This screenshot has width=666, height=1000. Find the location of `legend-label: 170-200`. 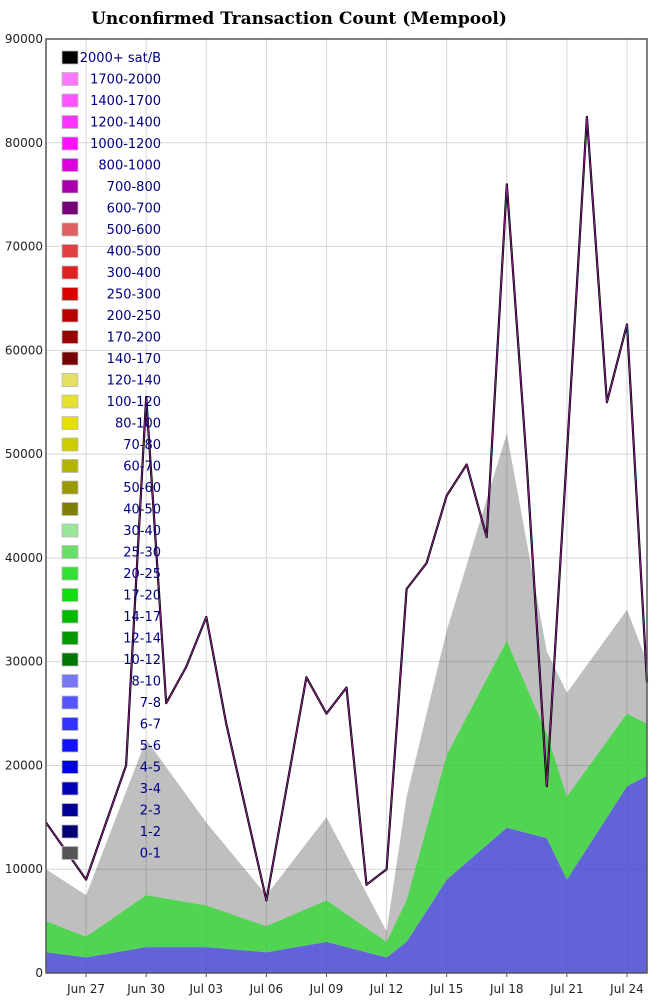

legend-label: 170-200 is located at coordinates (134, 338).